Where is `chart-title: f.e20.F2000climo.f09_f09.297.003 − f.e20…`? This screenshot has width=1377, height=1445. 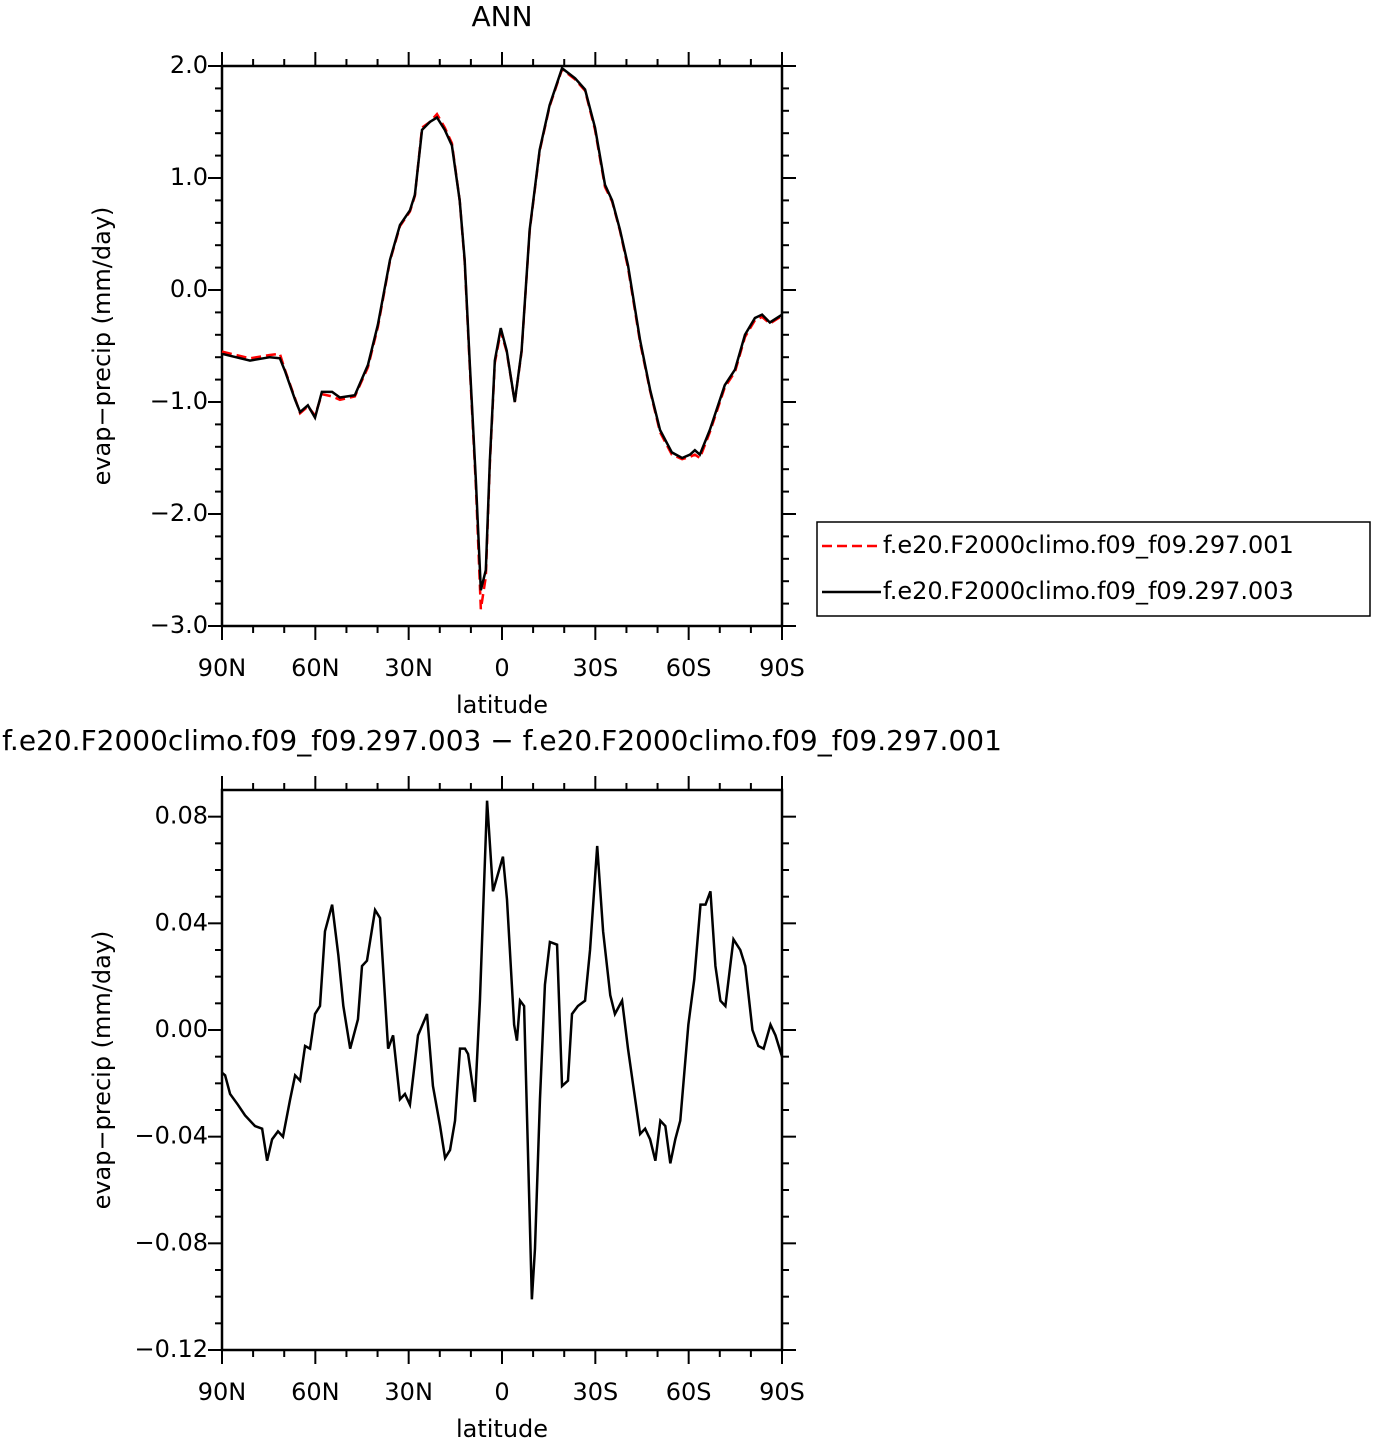 chart-title: f.e20.F2000climo.f09_f09.297.003 − f.e20… is located at coordinates (502, 740).